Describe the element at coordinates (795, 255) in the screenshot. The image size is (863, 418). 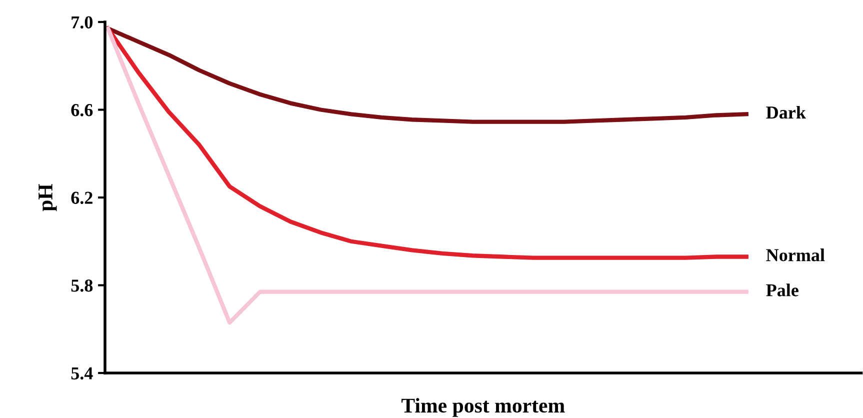
I see `series-label: Normal` at that location.